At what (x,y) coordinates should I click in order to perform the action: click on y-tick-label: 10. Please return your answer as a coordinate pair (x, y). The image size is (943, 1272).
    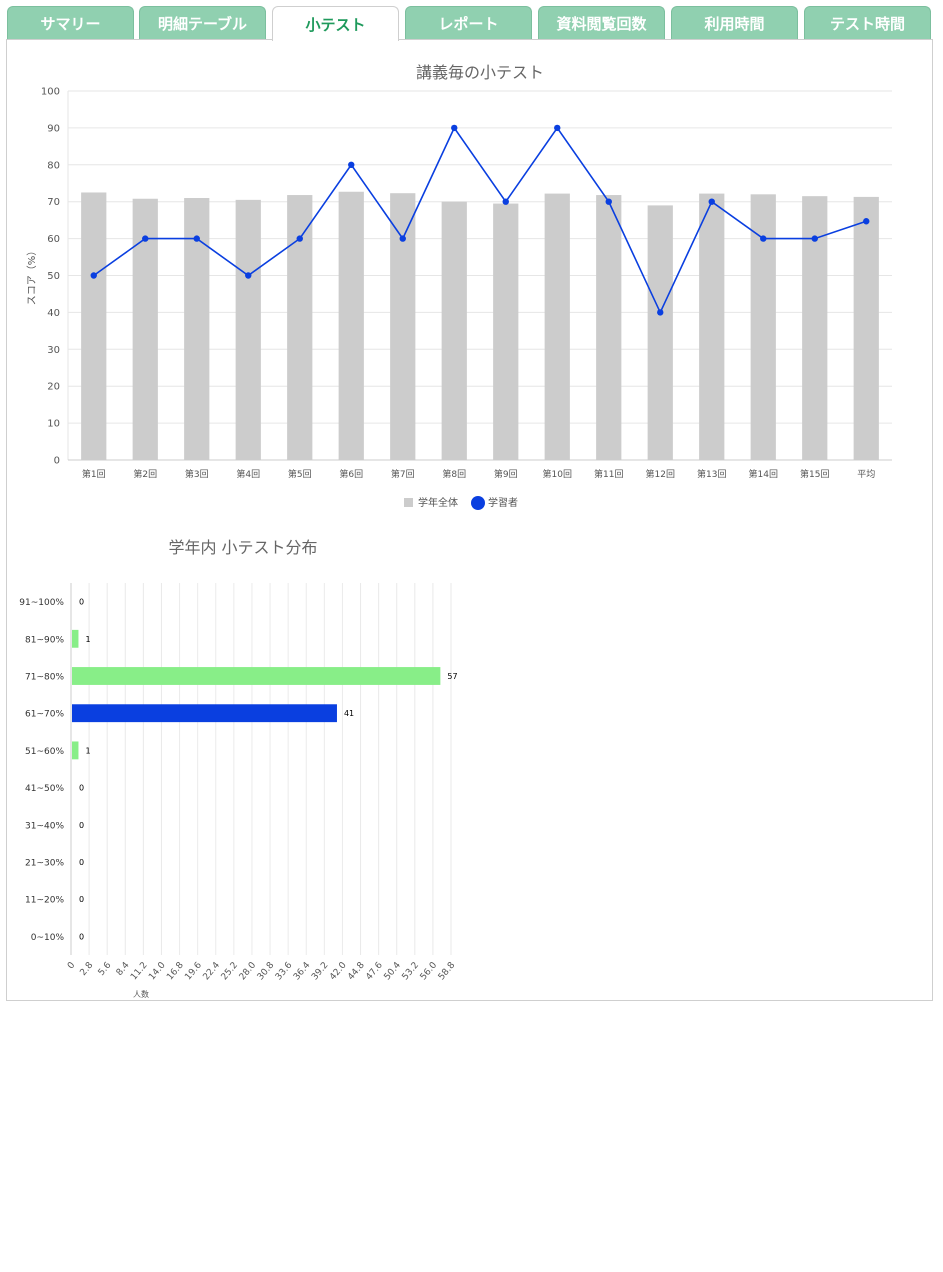
    Looking at the image, I should click on (53, 424).